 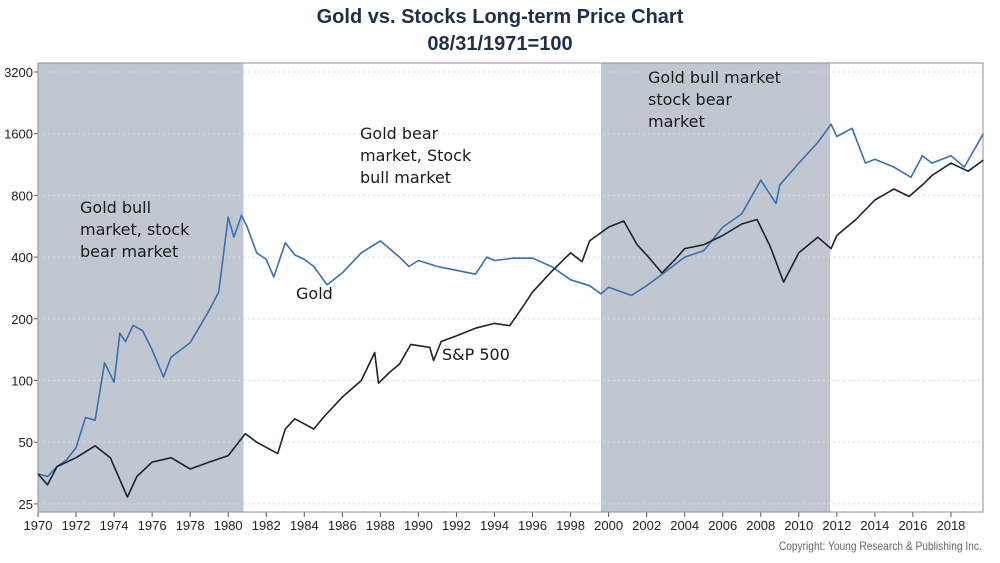 I want to click on y-tick-label: 25, so click(x=26, y=504).